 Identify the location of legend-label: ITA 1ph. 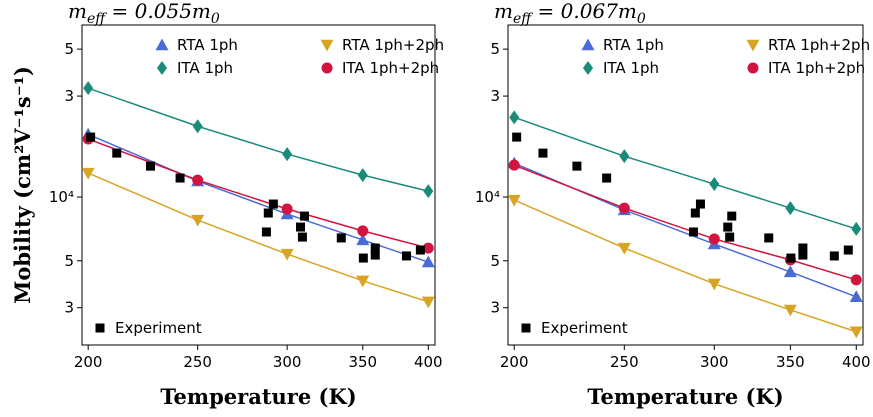
(205, 68).